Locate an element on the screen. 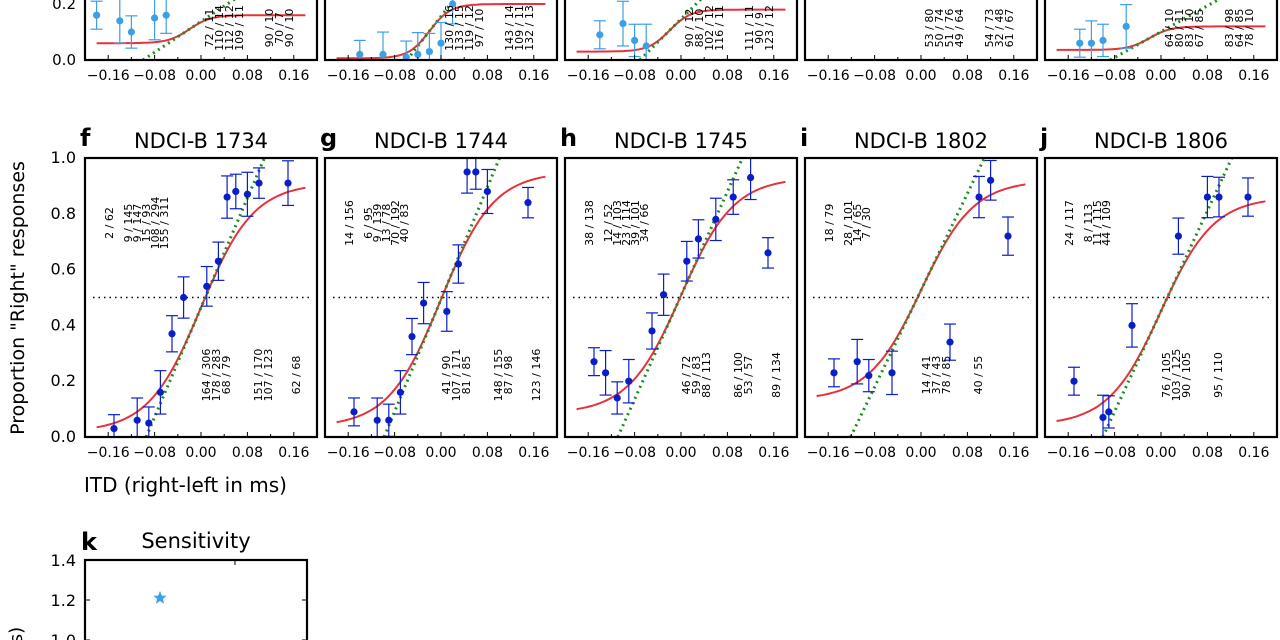 The height and width of the screenshot is (640, 1280). count-label-bottom: 90 / 9 is located at coordinates (759, 28).